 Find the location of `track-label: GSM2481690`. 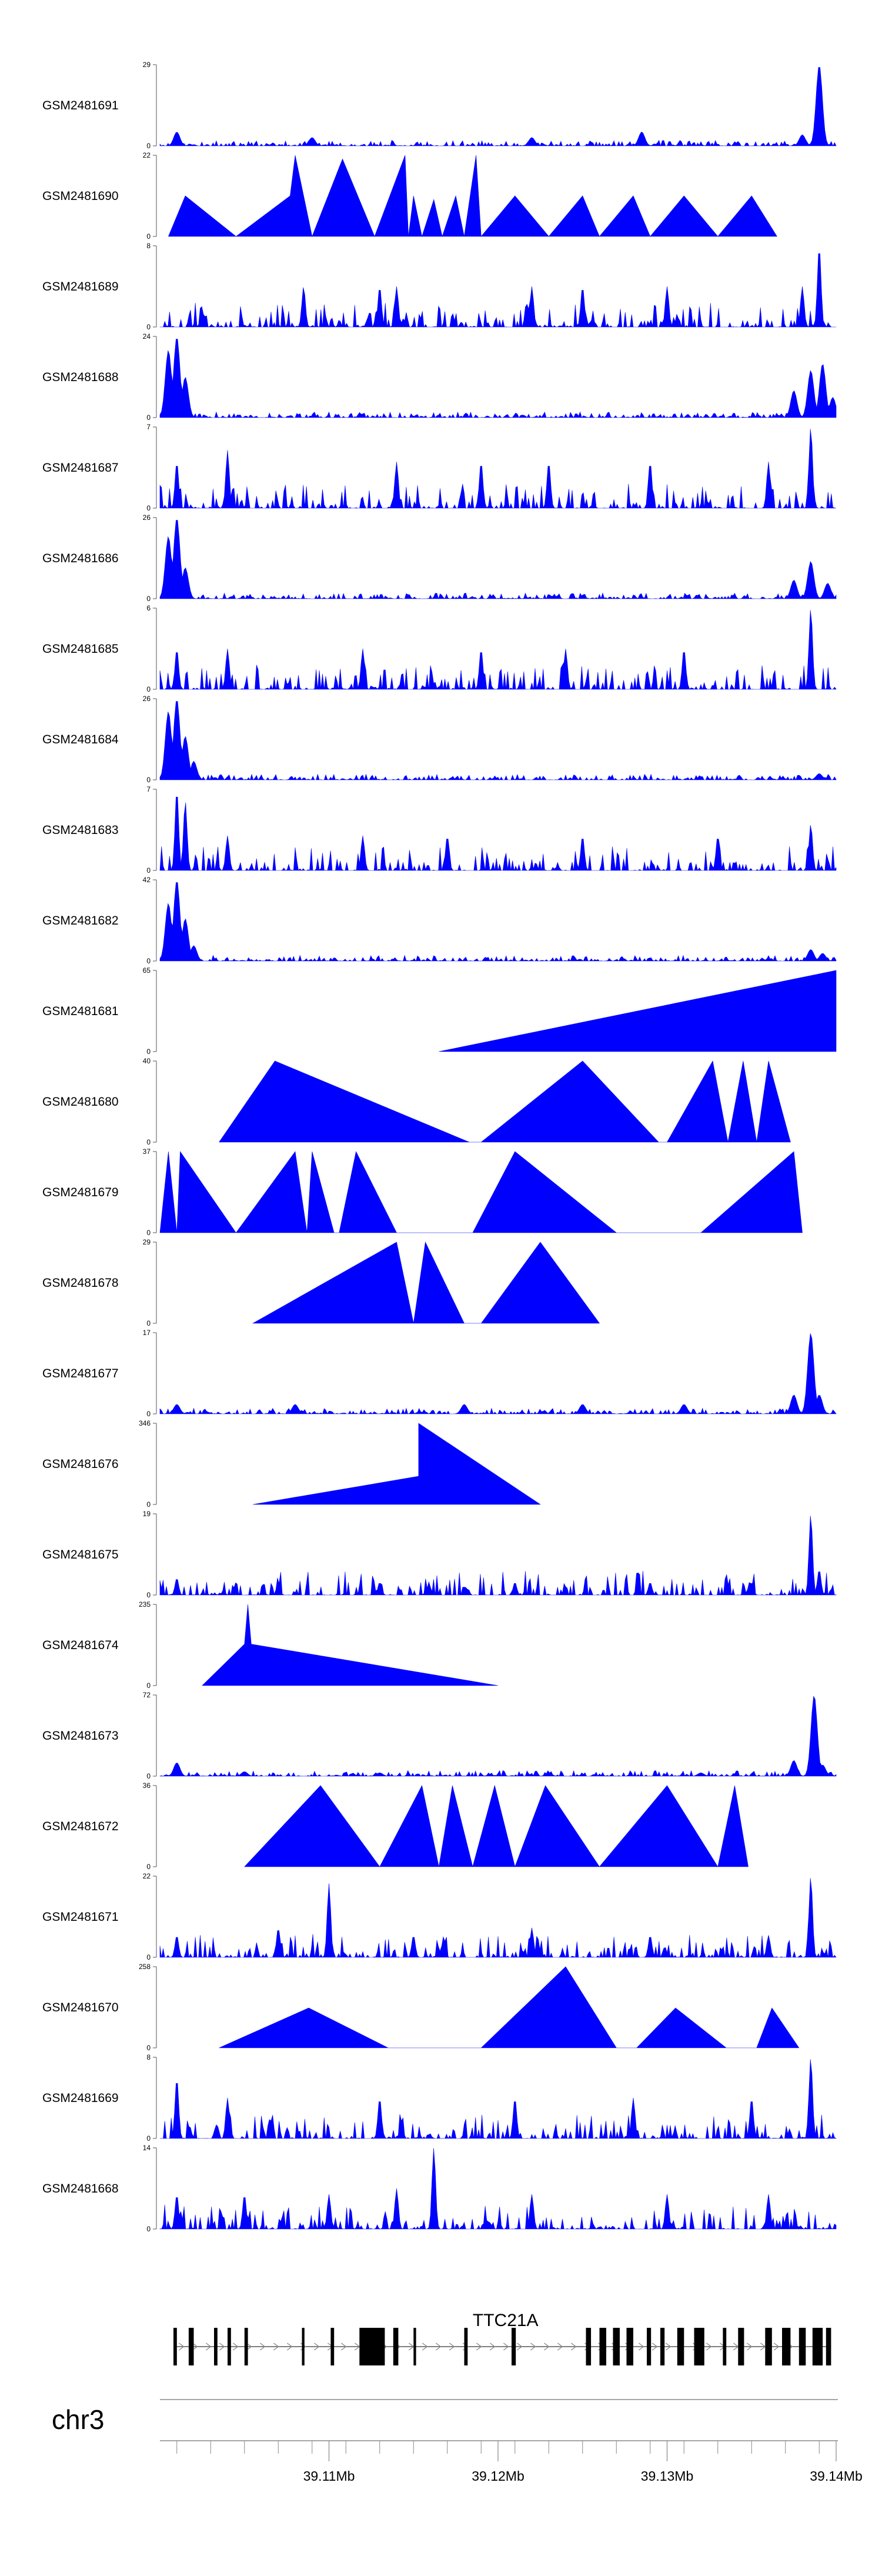

track-label: GSM2481690 is located at coordinates (80, 196).